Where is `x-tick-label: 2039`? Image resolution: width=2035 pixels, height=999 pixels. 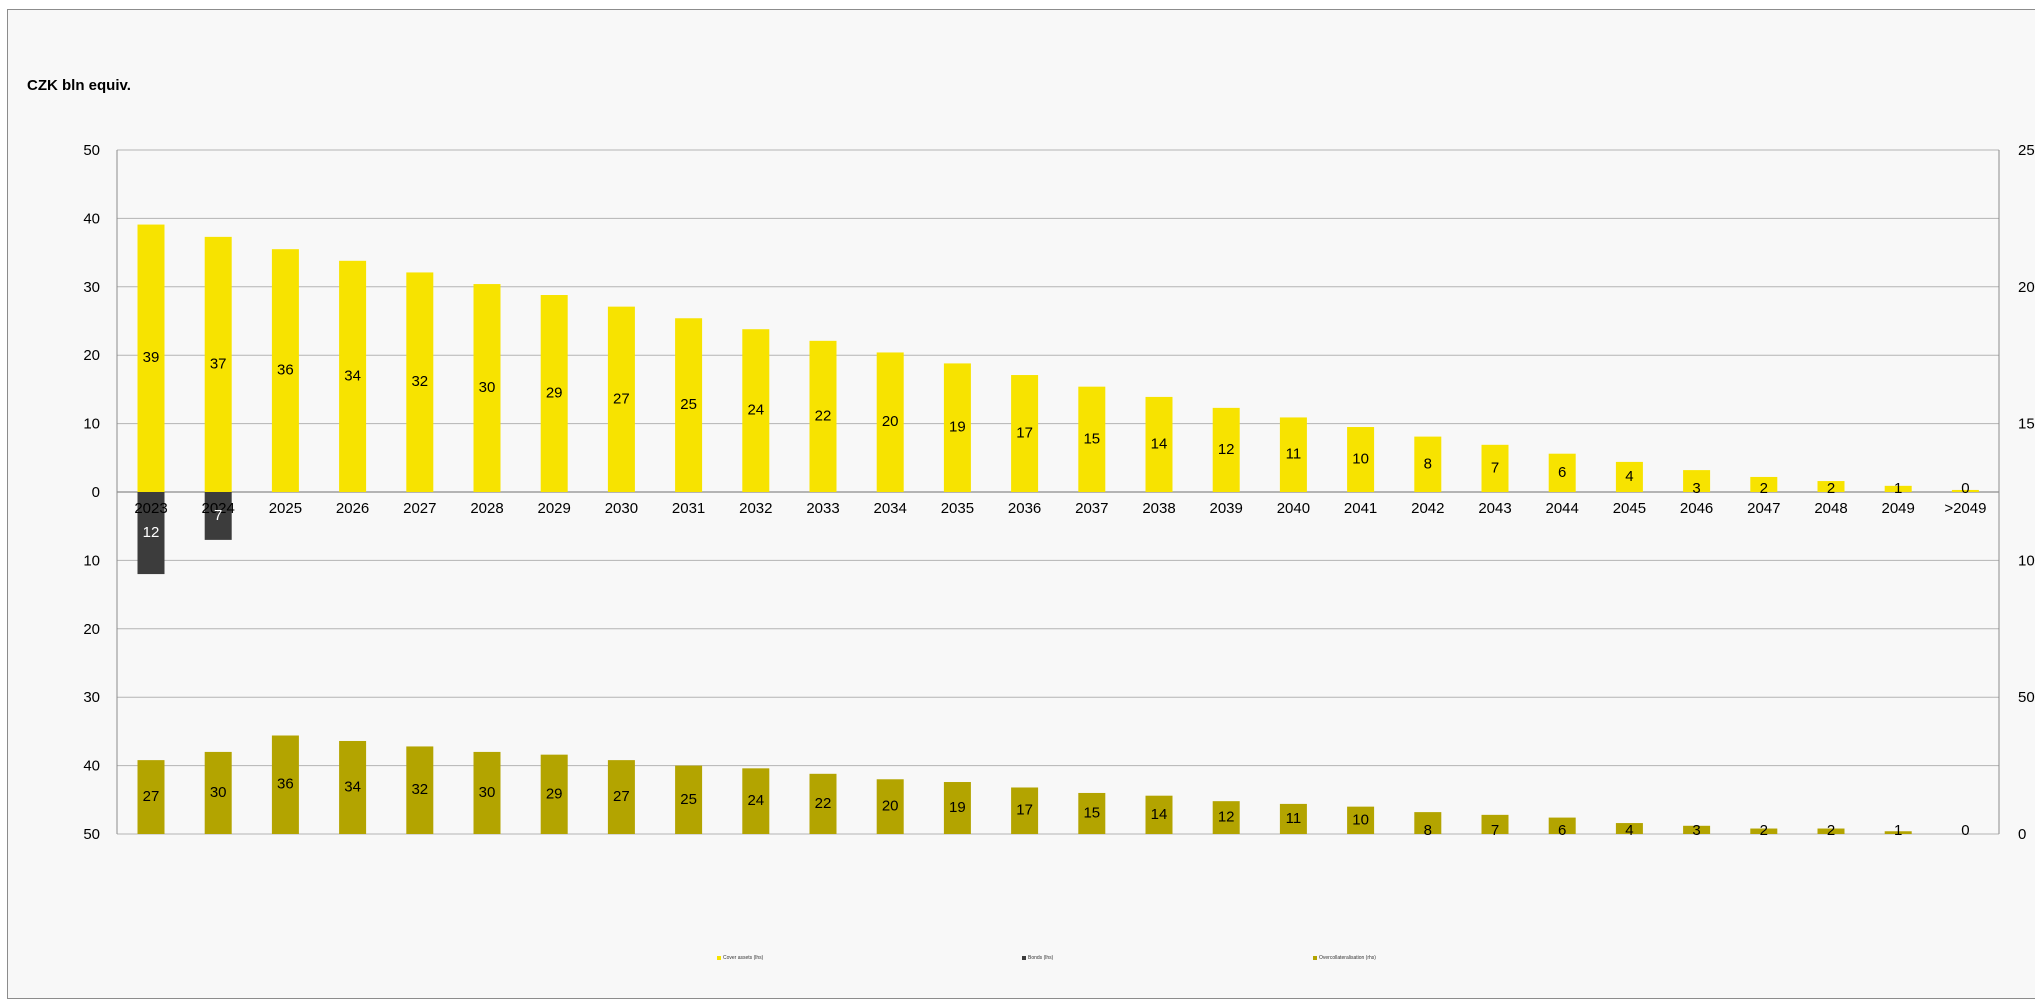
x-tick-label: 2039 is located at coordinates (1226, 508).